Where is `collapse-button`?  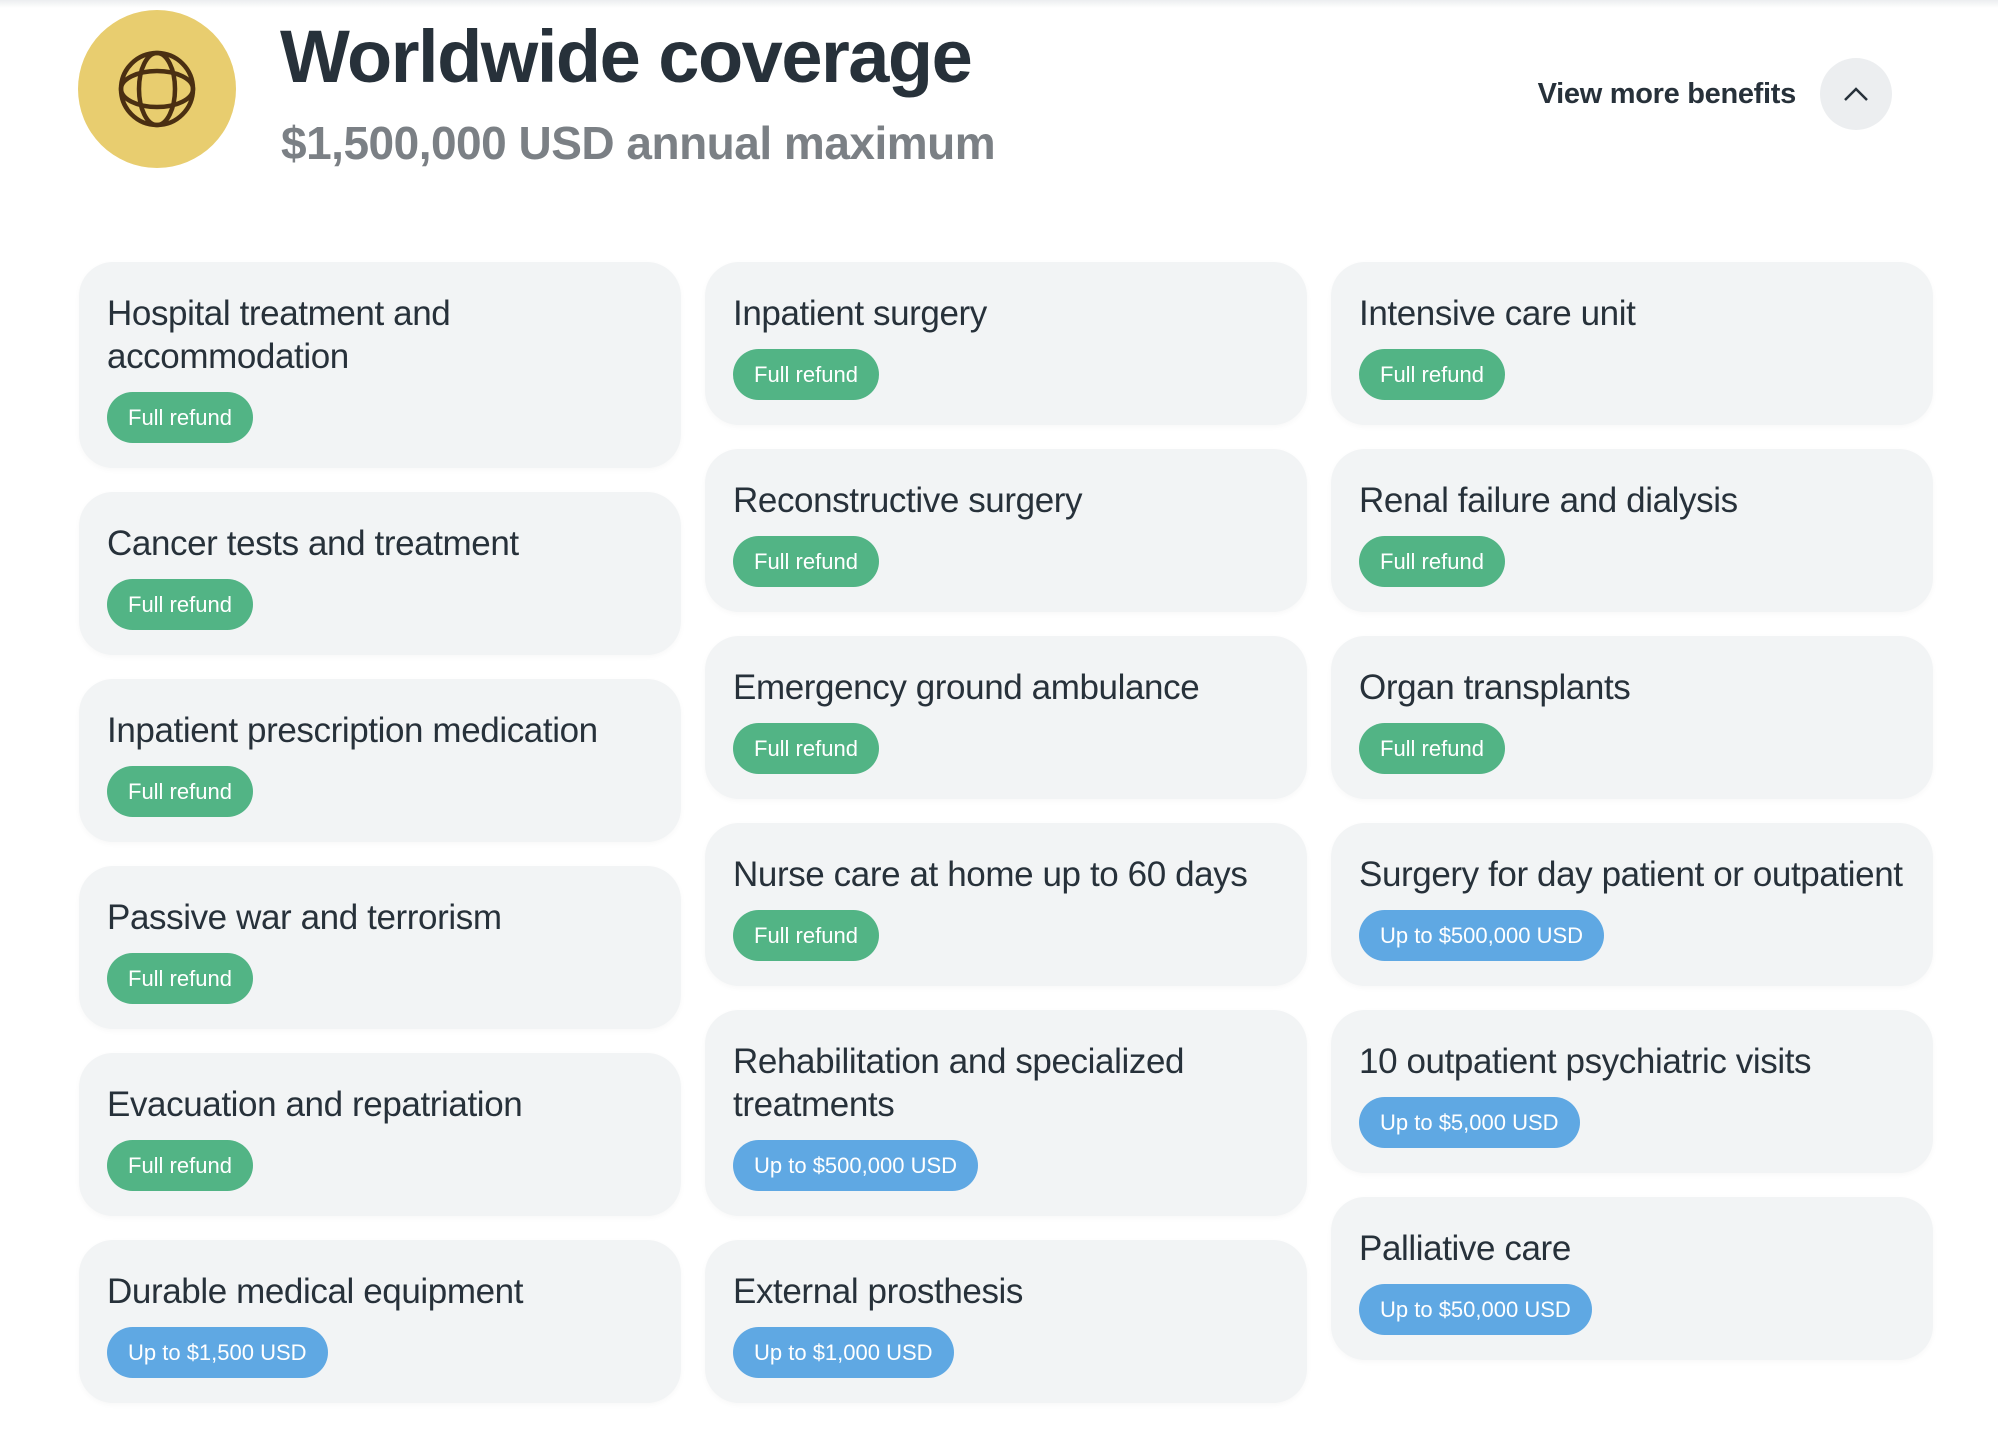
collapse-button is located at coordinates (1856, 94).